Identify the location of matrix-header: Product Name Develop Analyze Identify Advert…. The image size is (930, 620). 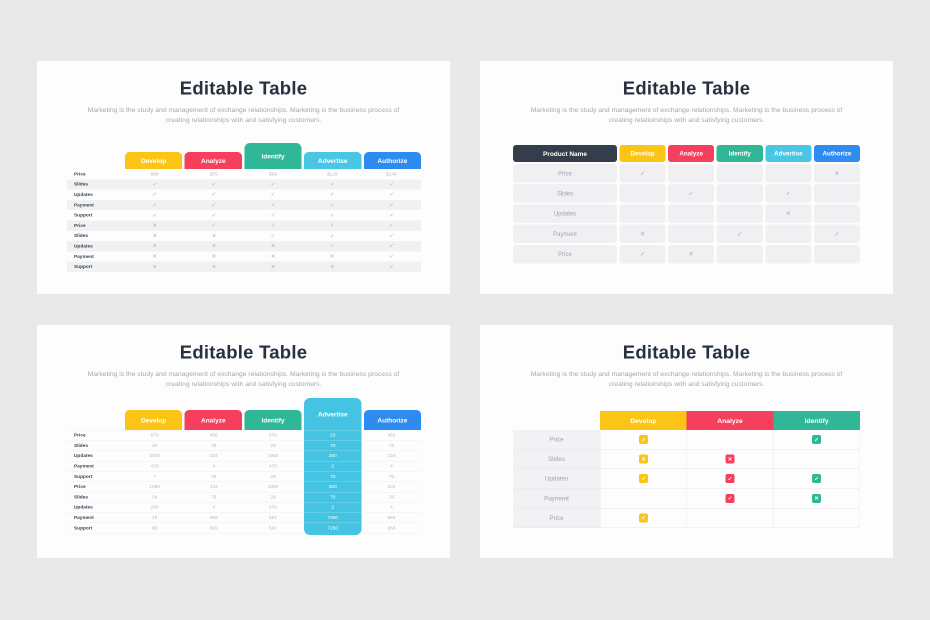
(687, 153).